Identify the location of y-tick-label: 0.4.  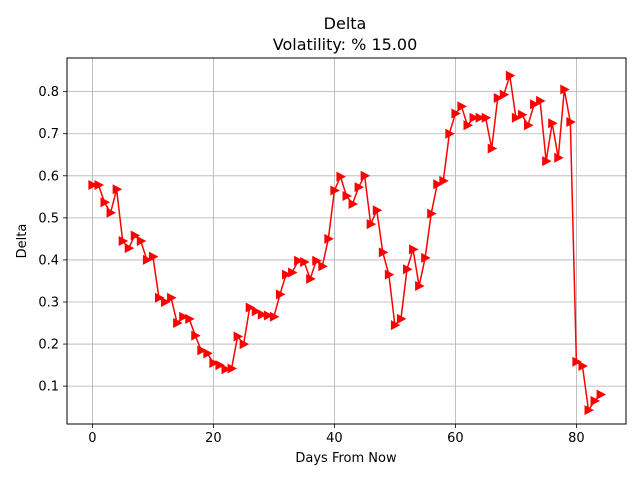
(48, 260).